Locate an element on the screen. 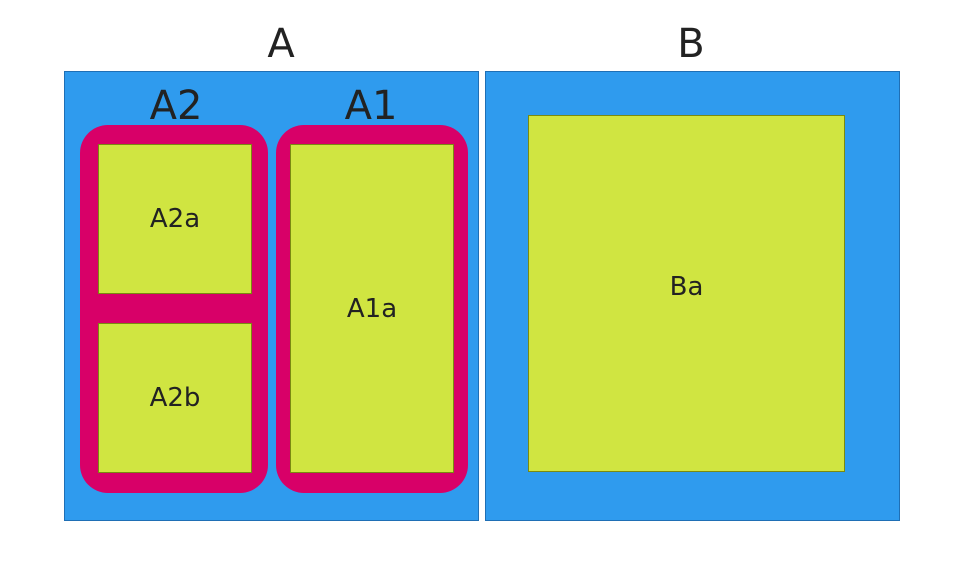 This screenshot has height=563, width=974. box-a1a: A1a is located at coordinates (372, 308).